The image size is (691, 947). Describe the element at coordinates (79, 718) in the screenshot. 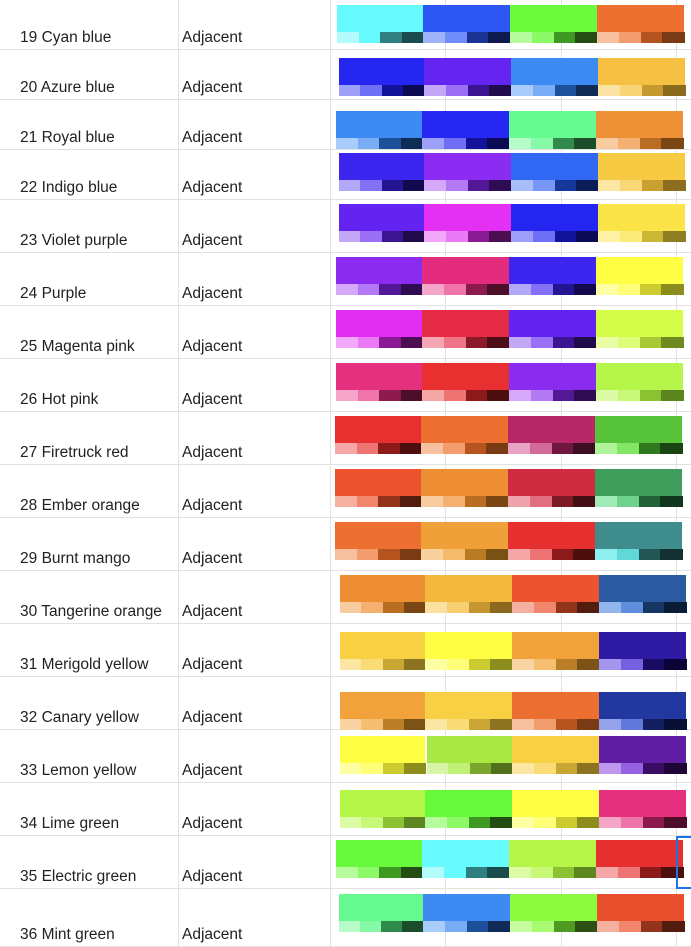

I see `color-name-cell: 32 Canary yellow` at that location.